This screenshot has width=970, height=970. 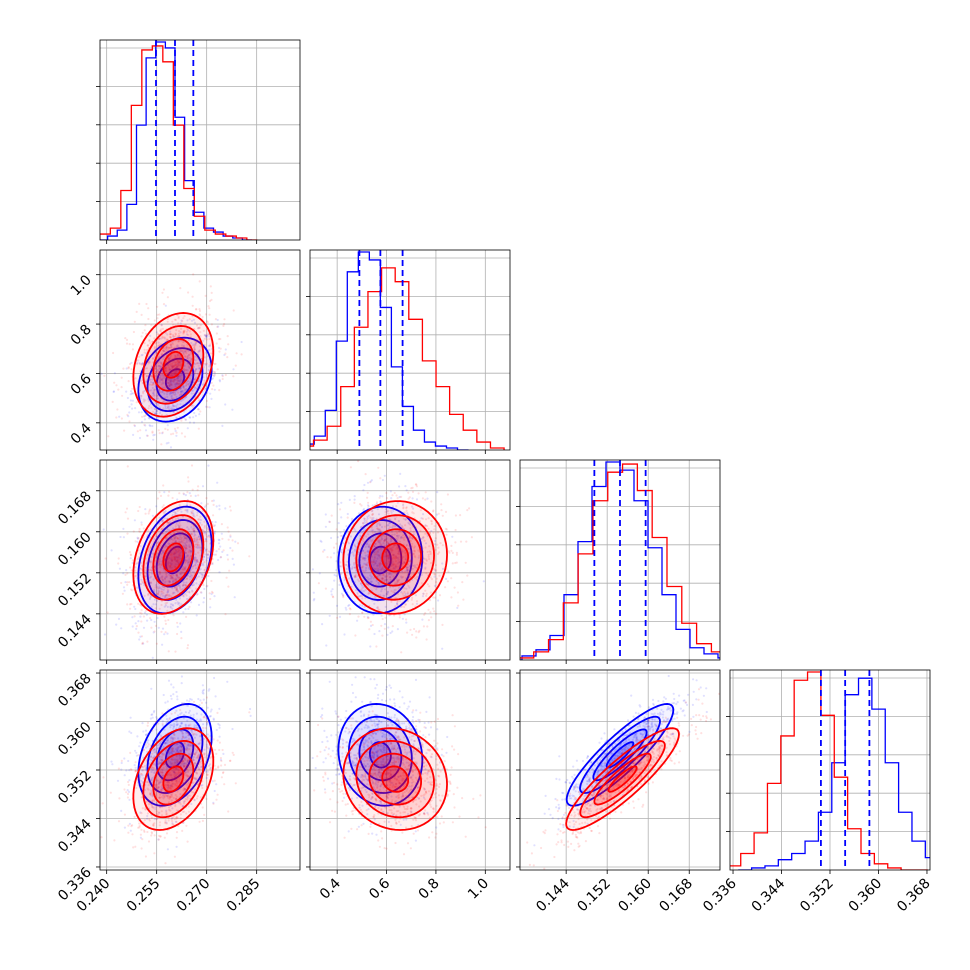 I want to click on y-tick-label: 1.0, so click(x=81, y=285).